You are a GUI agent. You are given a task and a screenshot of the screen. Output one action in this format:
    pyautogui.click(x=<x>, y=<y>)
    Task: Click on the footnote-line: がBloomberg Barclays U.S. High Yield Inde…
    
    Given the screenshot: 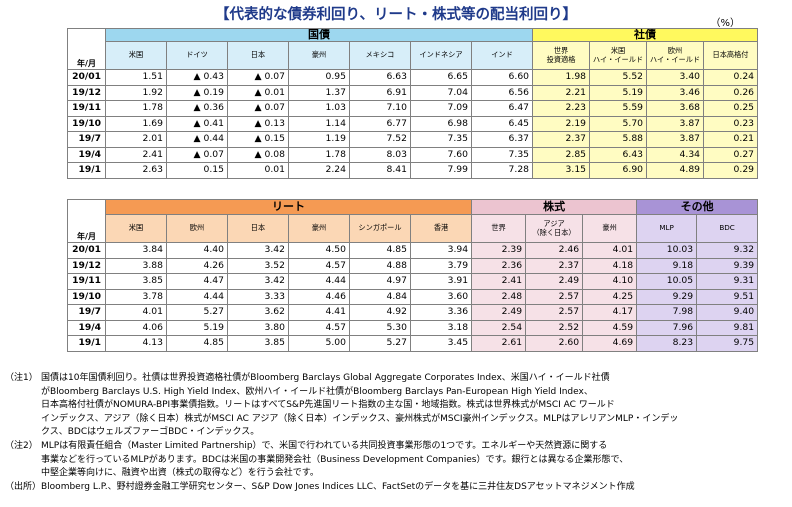 What is the action you would take?
    pyautogui.click(x=317, y=391)
    